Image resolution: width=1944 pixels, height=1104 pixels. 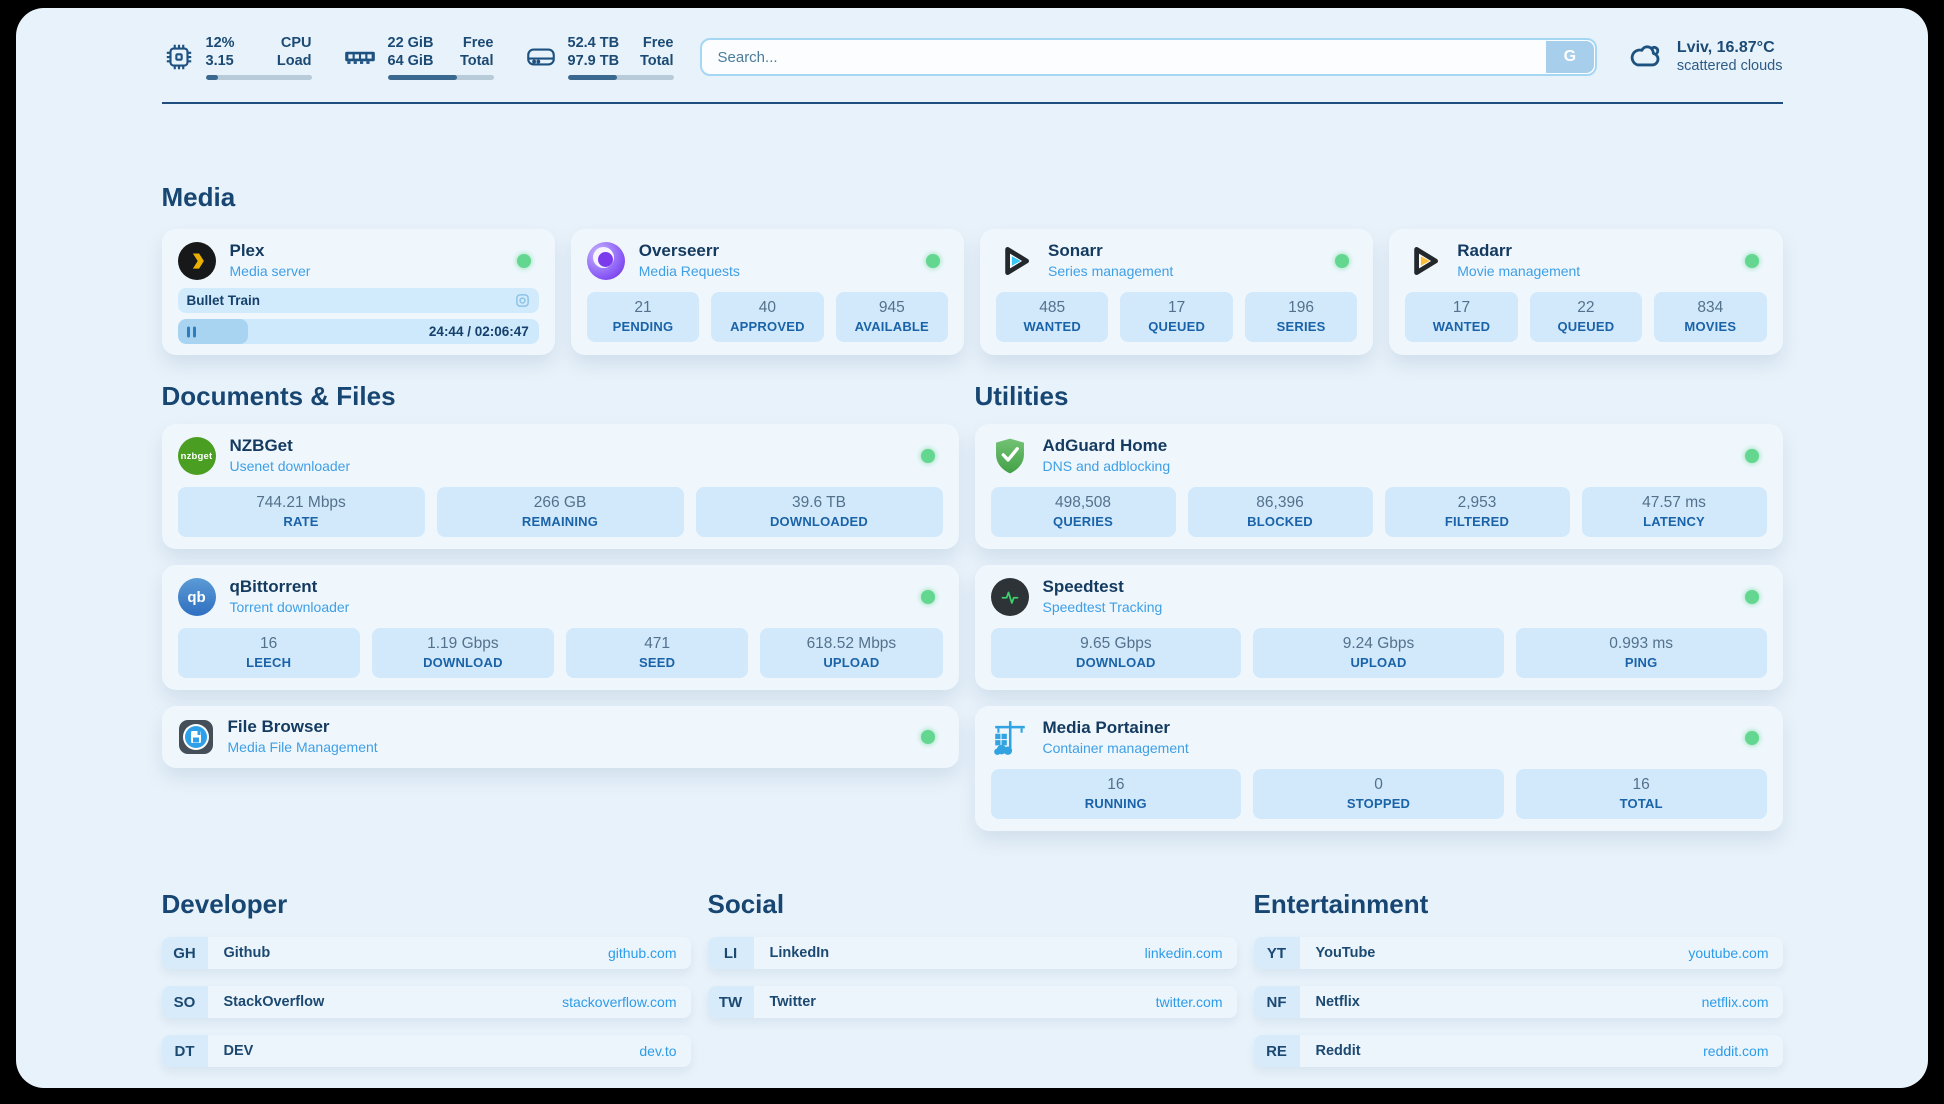 I want to click on bookmark-abbr: SO, so click(x=184, y=1002).